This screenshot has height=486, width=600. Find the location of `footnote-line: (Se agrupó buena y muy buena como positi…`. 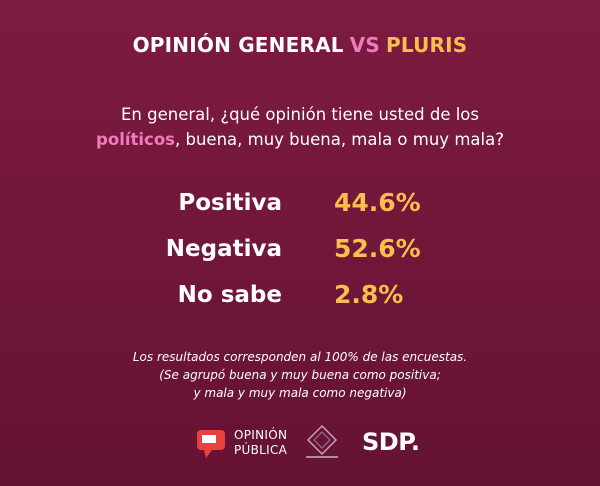

footnote-line: (Se agrupó buena y muy buena como positi… is located at coordinates (300, 375).